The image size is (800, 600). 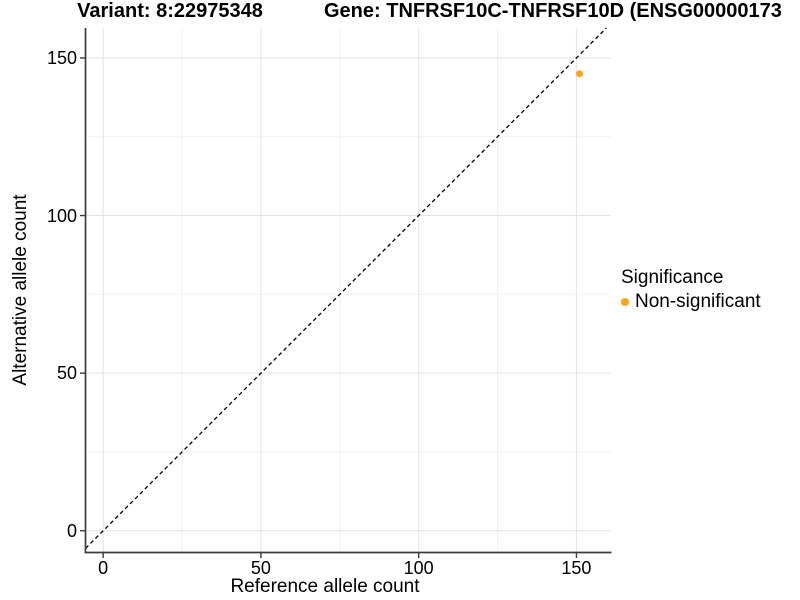 I want to click on data-point, so click(x=580, y=74).